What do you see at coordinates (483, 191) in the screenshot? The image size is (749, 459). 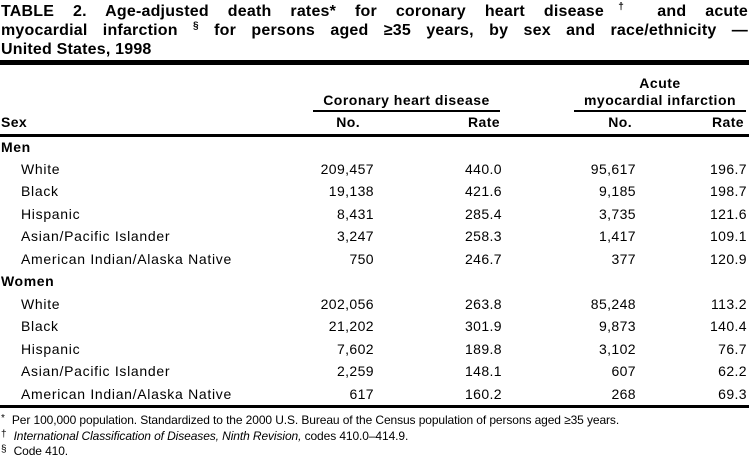 I see `cell-chd-rate: 421.6` at bounding box center [483, 191].